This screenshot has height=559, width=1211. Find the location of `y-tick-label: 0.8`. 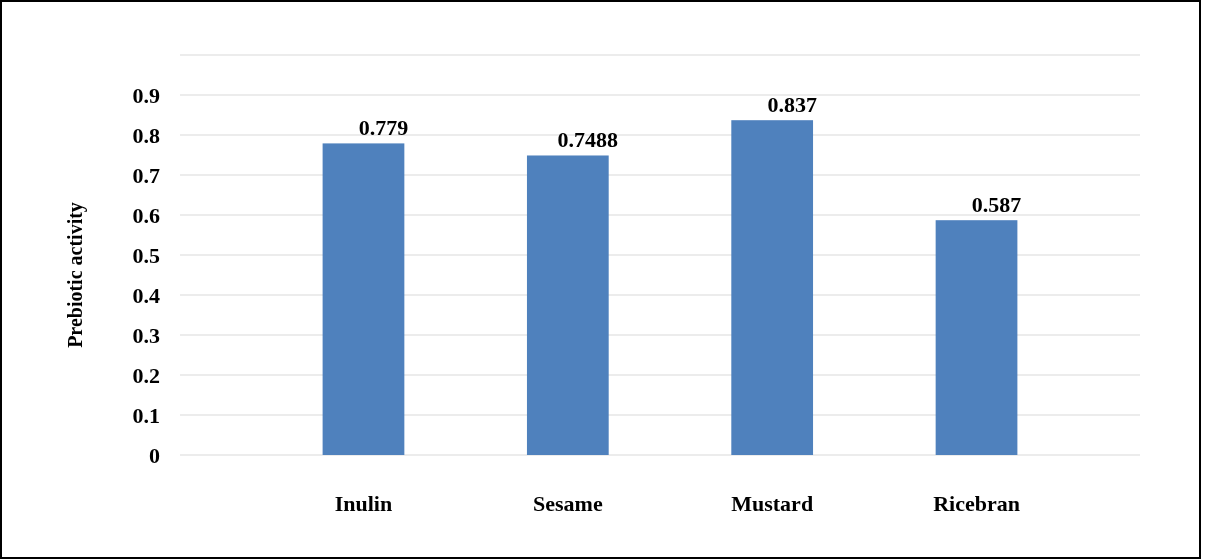

y-tick-label: 0.8 is located at coordinates (146, 135).